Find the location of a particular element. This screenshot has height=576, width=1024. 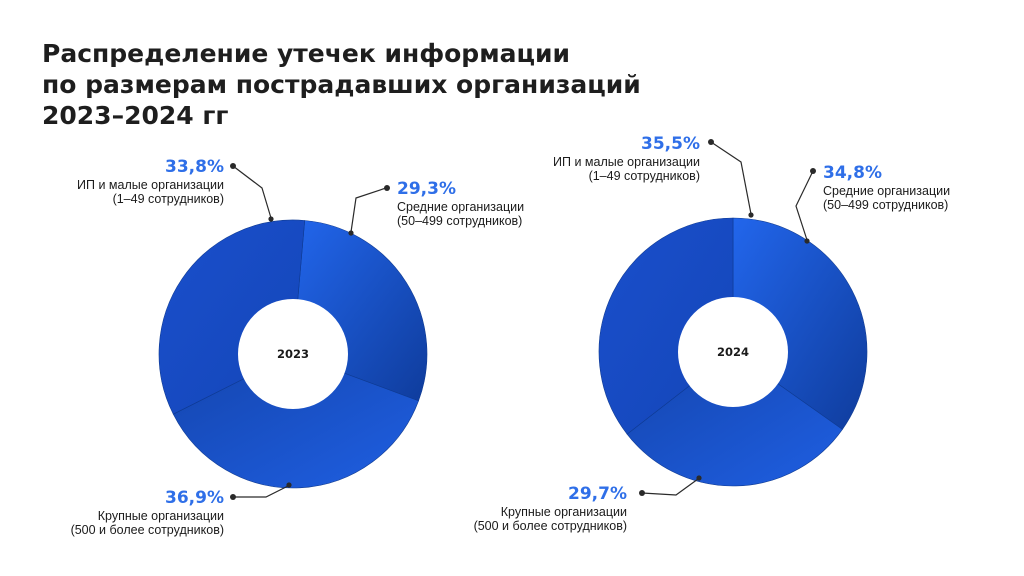

slices-2024 is located at coordinates (733, 352).